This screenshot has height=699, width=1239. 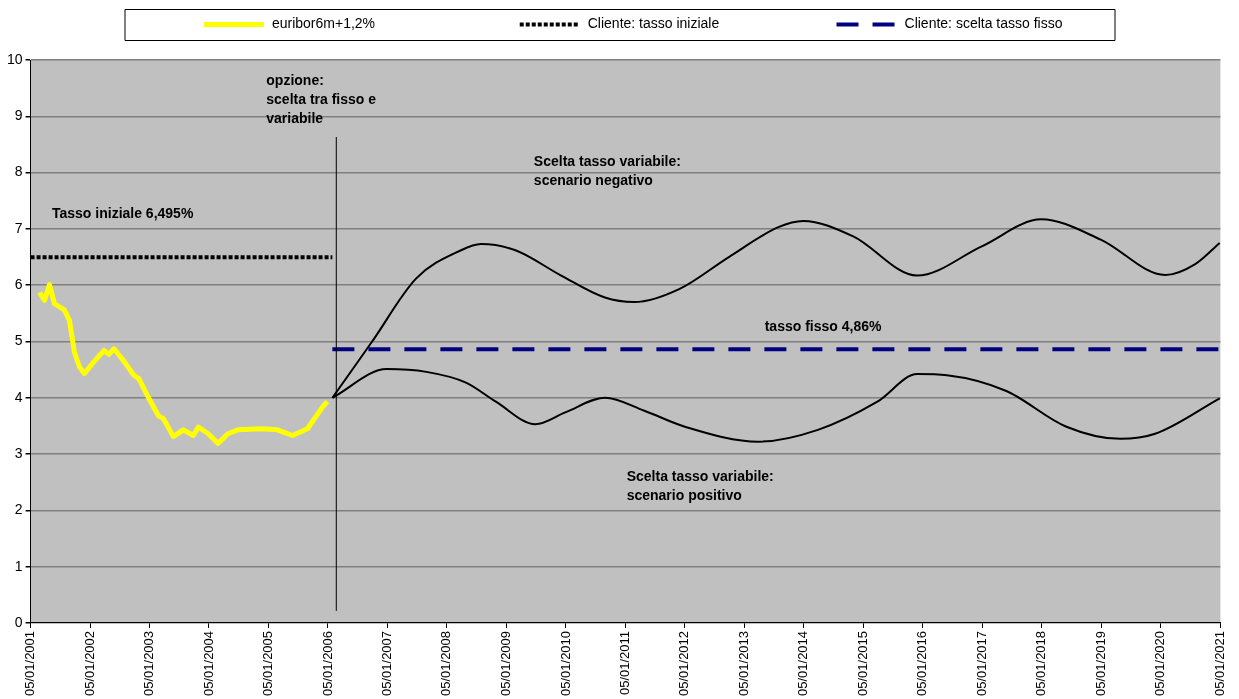 I want to click on x-tick-label: 05/01/2008, so click(x=446, y=663).